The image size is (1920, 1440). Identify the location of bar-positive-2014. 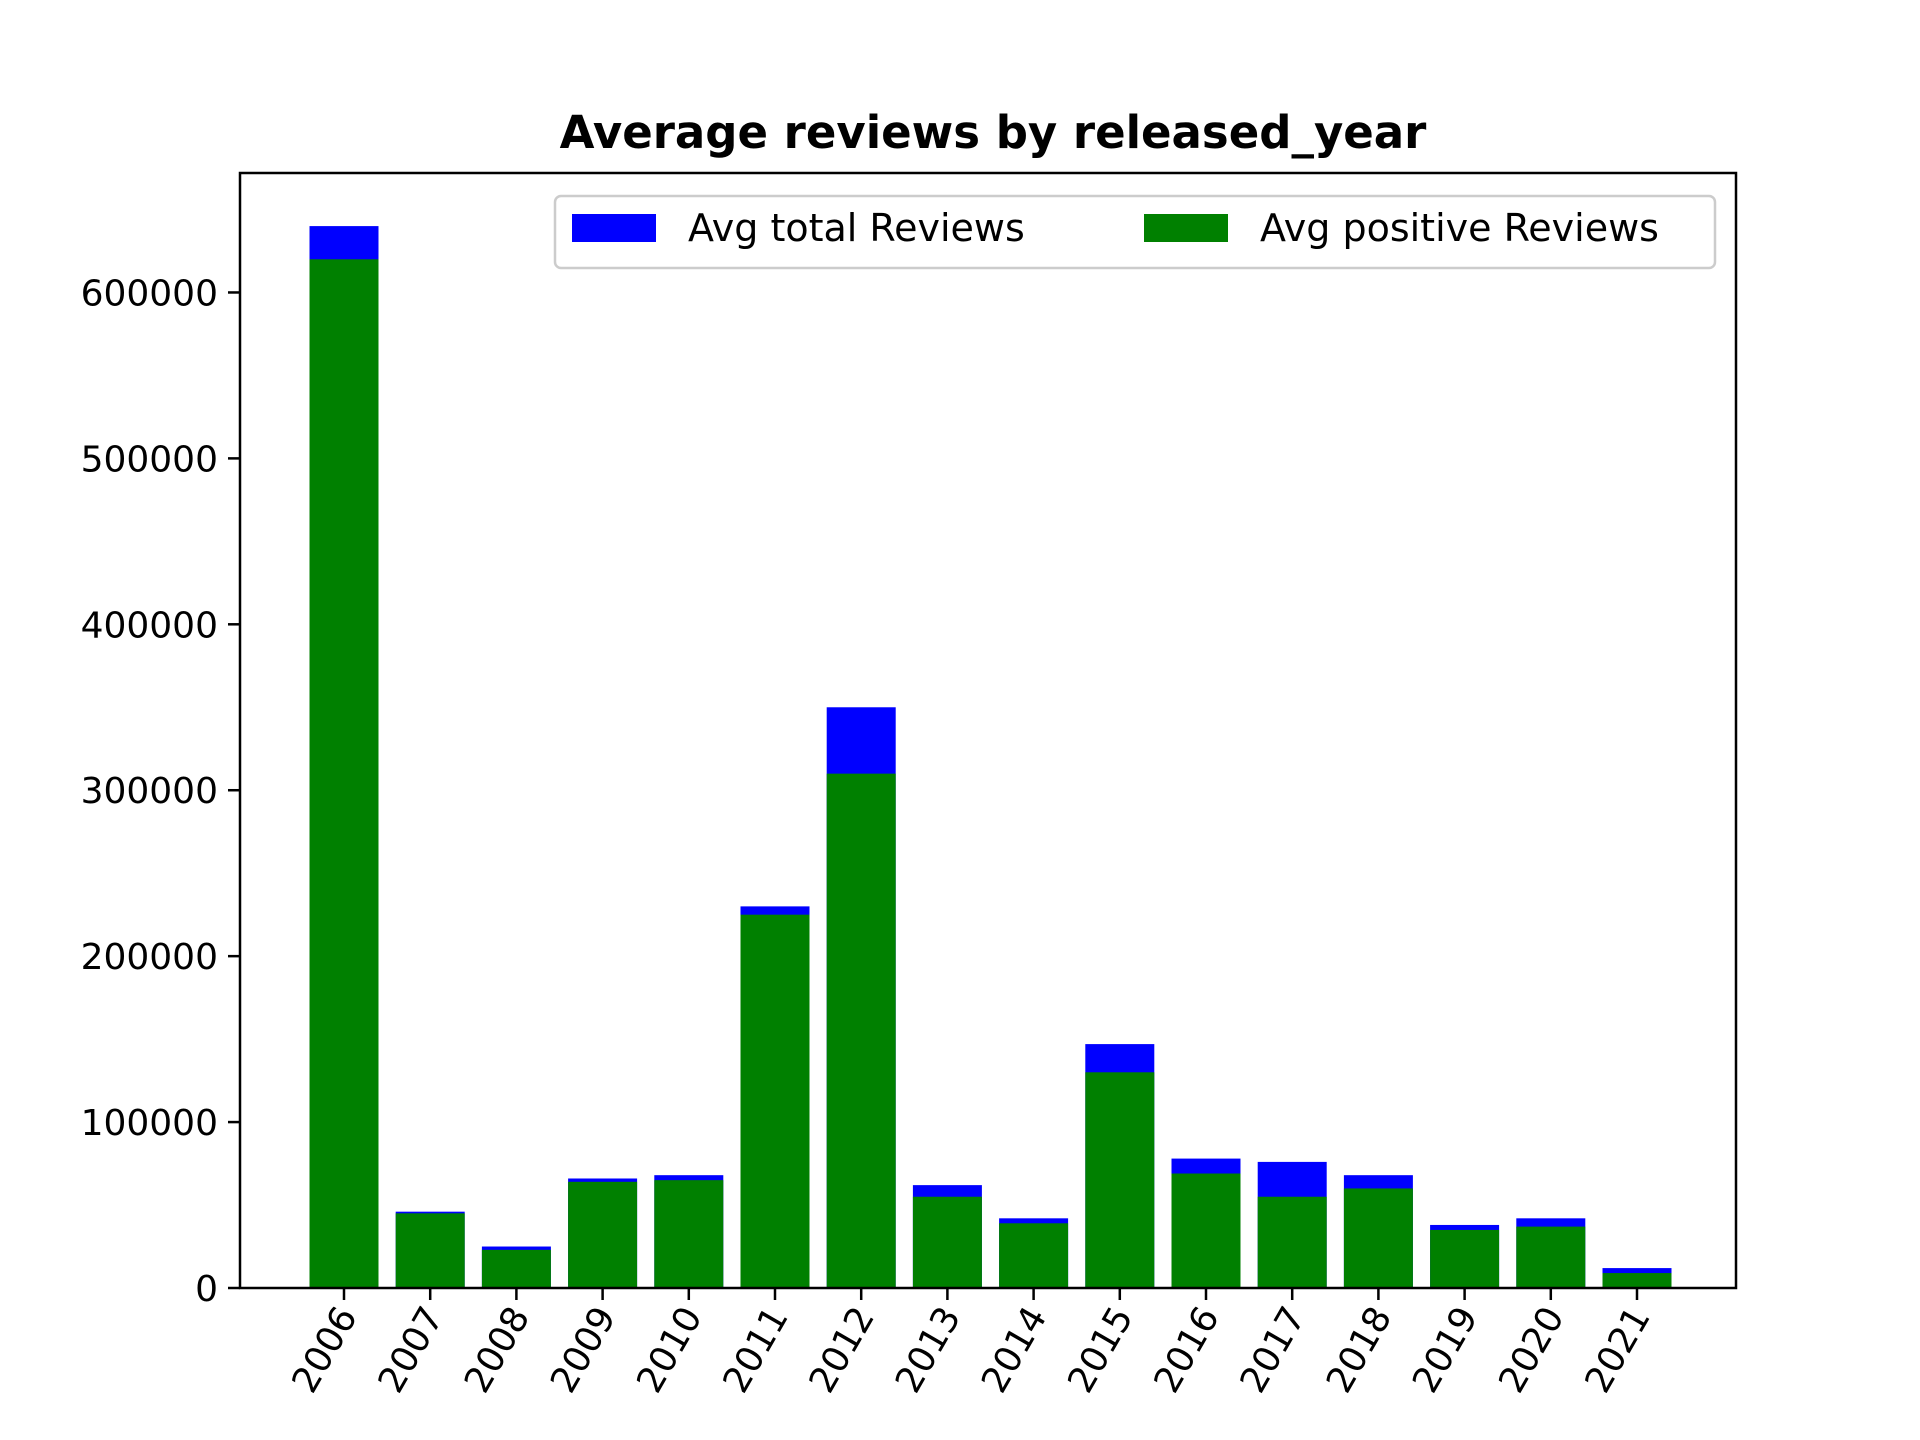
(1034, 1255).